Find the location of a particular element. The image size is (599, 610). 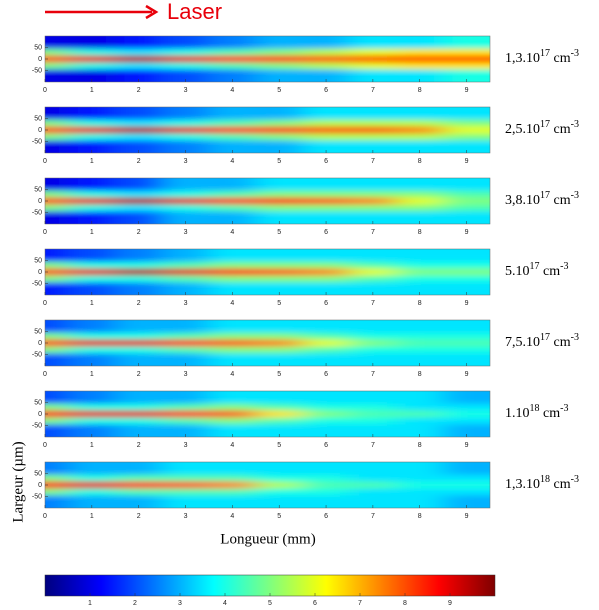

x-tick-label: 3 is located at coordinates (186, 232).